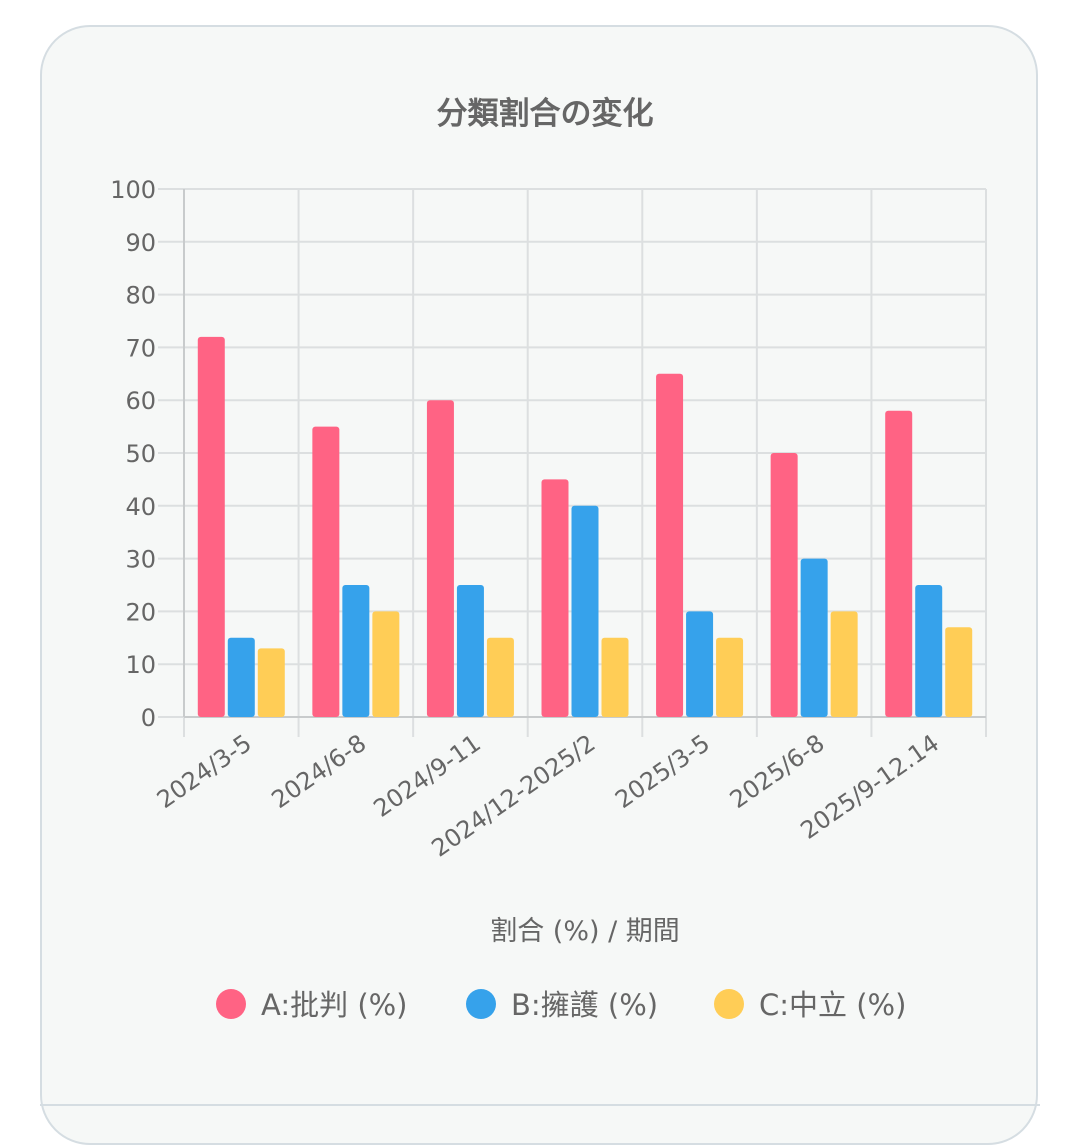  What do you see at coordinates (140, 507) in the screenshot?
I see `y-tick-label: 40` at bounding box center [140, 507].